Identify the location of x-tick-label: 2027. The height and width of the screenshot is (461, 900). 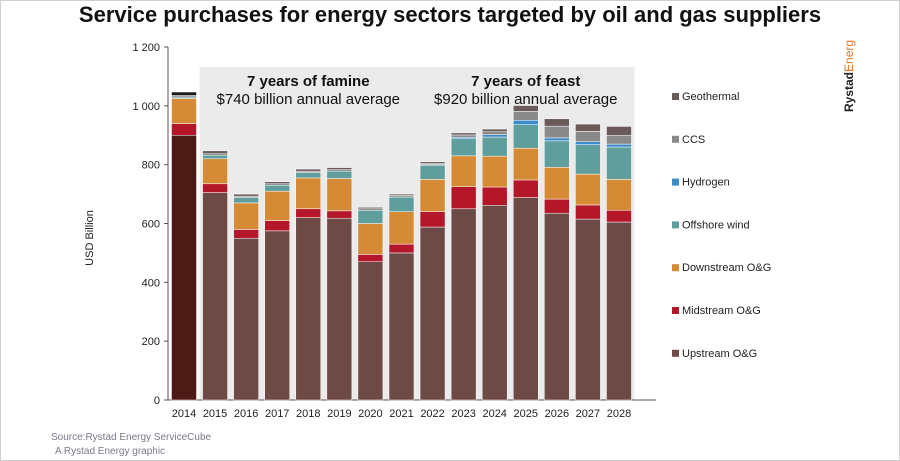
(588, 414).